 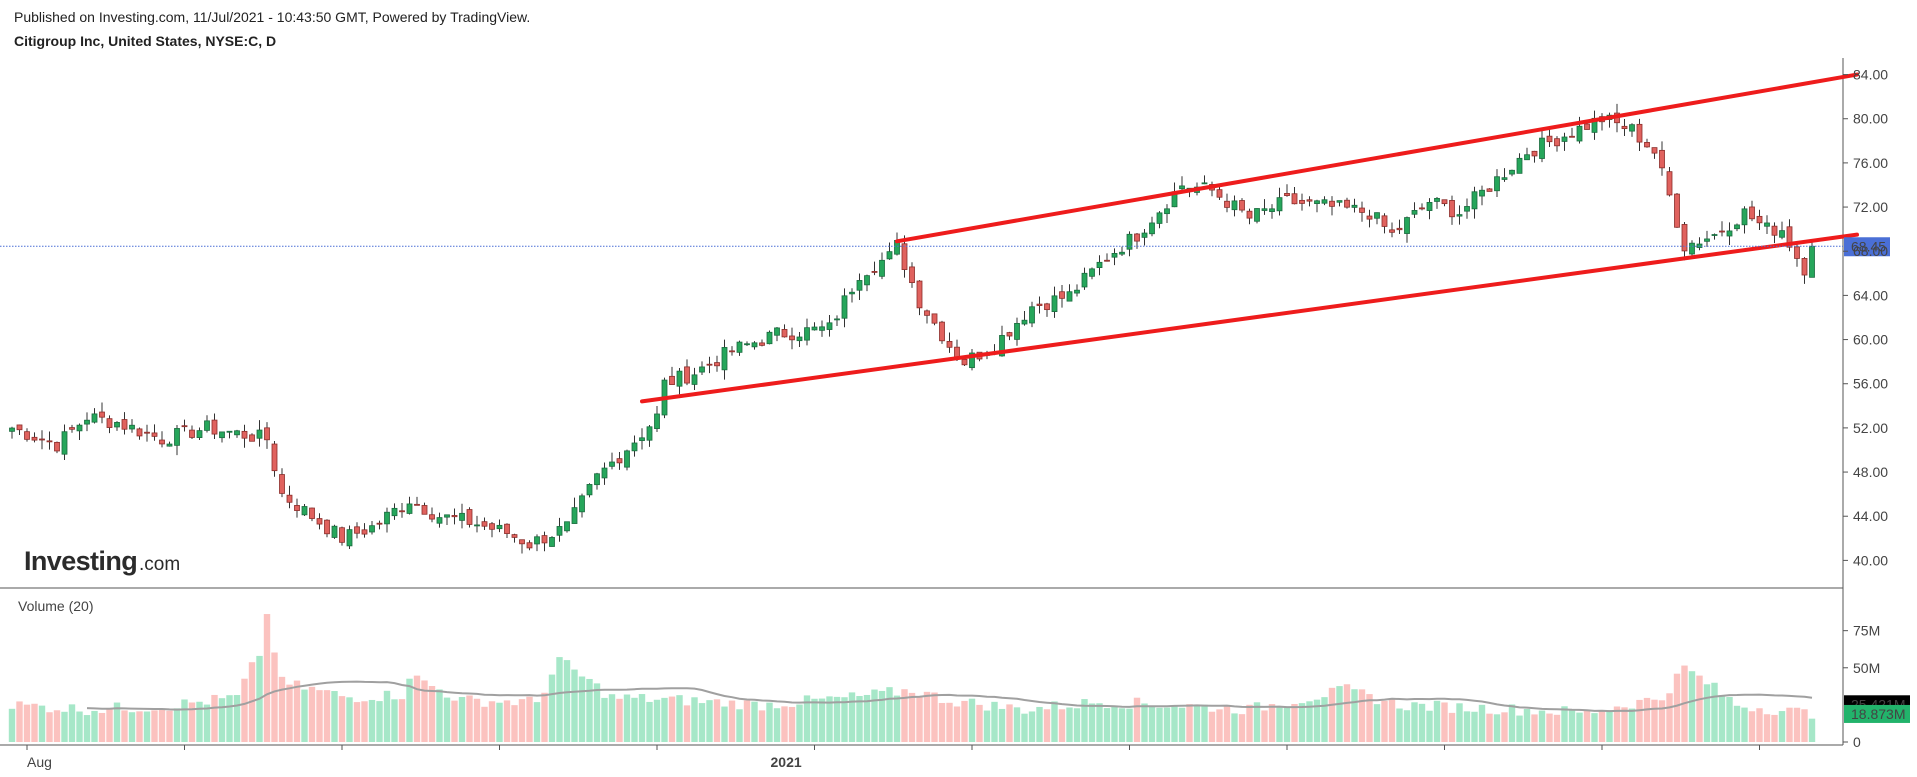 I want to click on time-tick-label: 2021, so click(x=786, y=762).